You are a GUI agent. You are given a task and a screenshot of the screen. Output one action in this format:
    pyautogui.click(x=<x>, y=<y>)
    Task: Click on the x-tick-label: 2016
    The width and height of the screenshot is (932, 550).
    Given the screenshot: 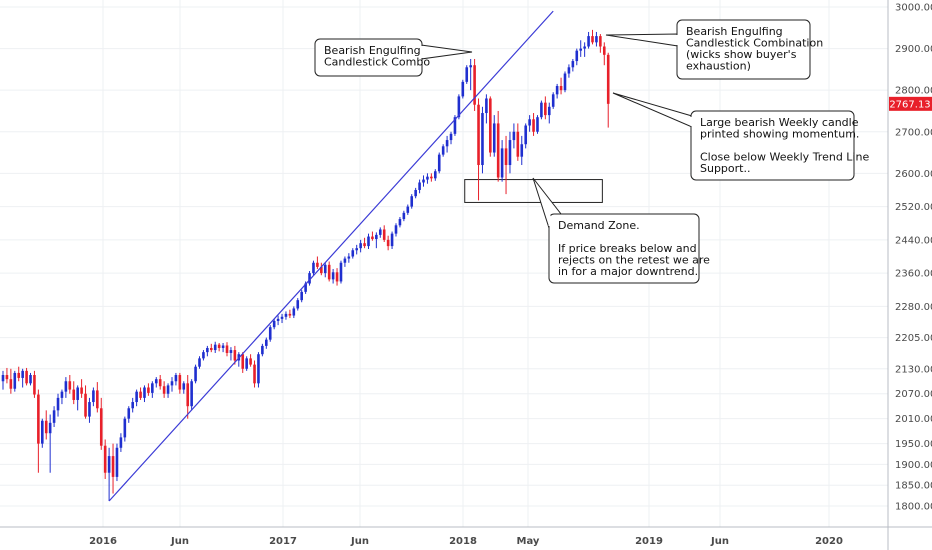 What is the action you would take?
    pyautogui.click(x=103, y=541)
    